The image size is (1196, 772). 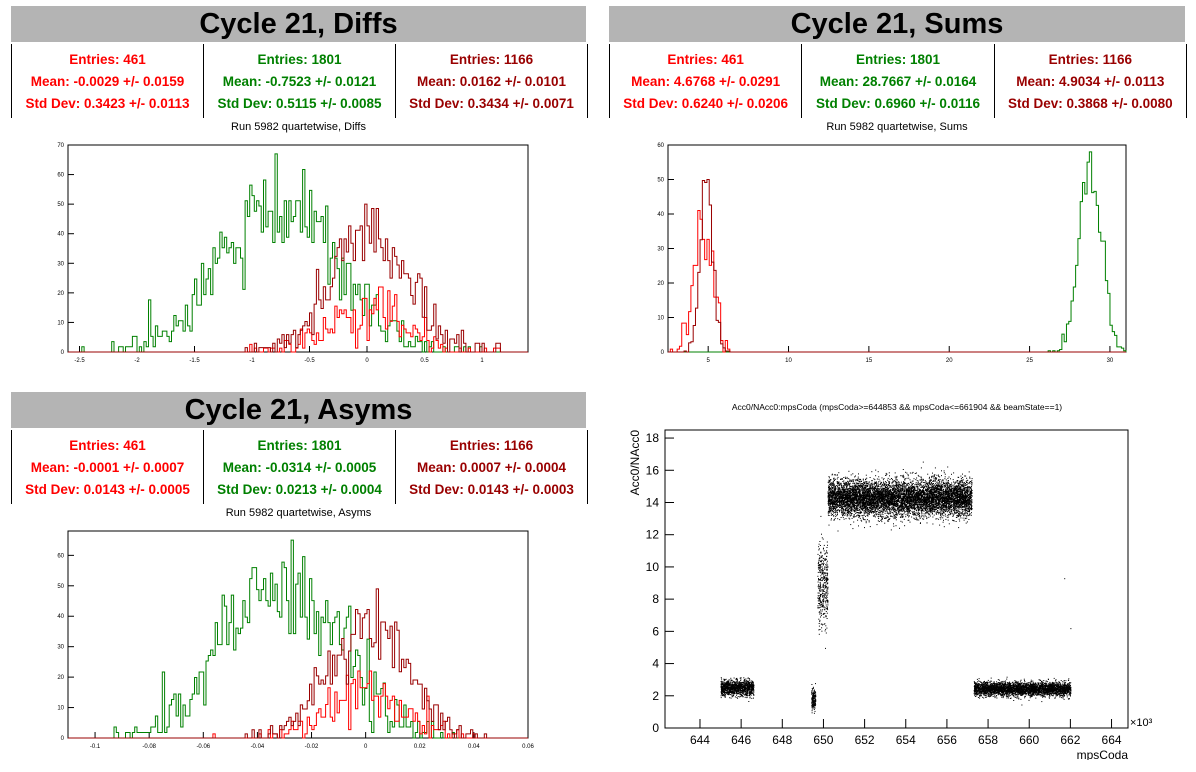 I want to click on y-tick-label: 14, so click(x=653, y=502).